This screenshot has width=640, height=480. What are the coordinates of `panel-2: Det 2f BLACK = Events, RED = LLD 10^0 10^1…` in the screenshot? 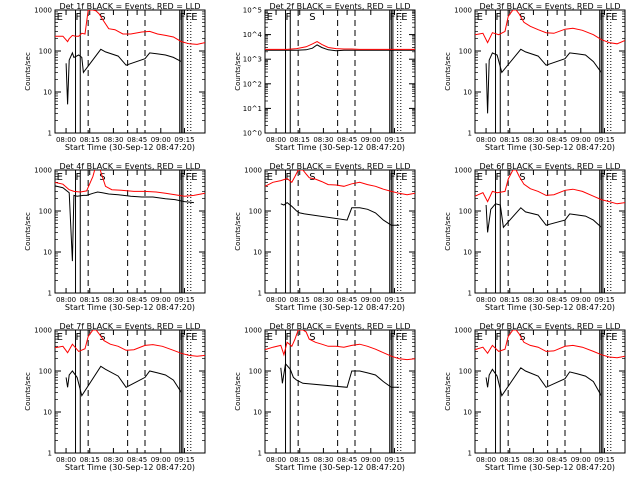 It's located at (325, 77).